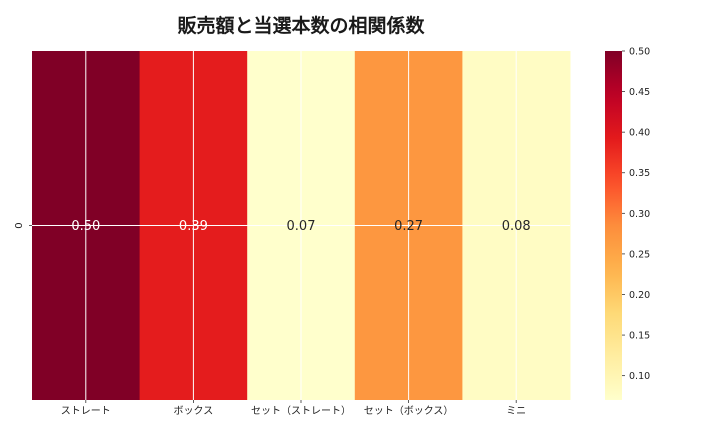 The width and height of the screenshot is (720, 432). What do you see at coordinates (639, 376) in the screenshot?
I see `colorbar-tick-label: 0.10` at bounding box center [639, 376].